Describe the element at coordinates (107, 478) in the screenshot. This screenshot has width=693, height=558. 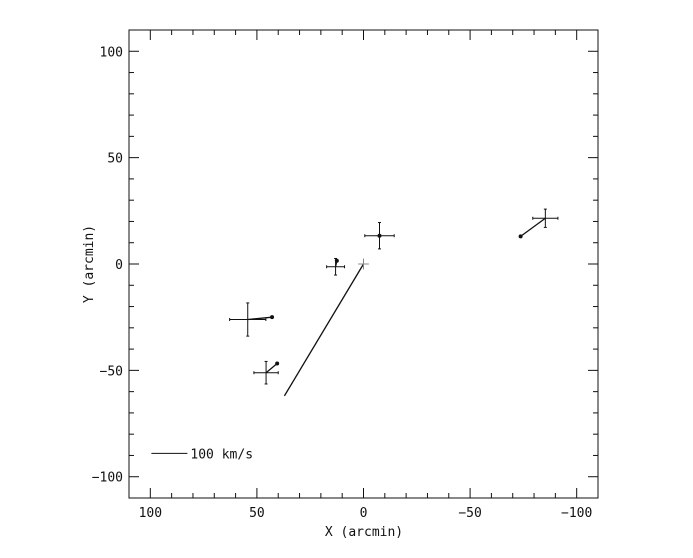
I see `y-tick-label: −100` at that location.